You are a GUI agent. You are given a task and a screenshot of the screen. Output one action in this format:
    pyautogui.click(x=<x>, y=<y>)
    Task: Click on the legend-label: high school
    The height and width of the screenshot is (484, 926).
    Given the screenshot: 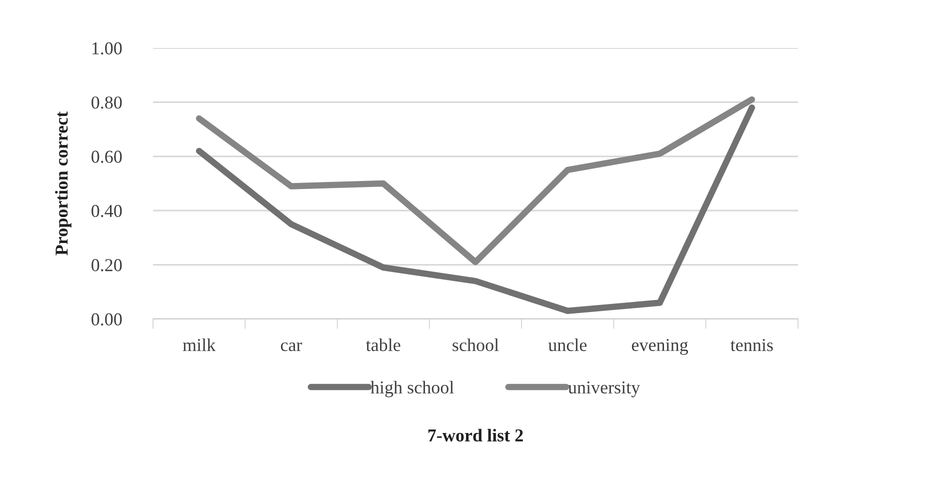 What is the action you would take?
    pyautogui.click(x=412, y=389)
    